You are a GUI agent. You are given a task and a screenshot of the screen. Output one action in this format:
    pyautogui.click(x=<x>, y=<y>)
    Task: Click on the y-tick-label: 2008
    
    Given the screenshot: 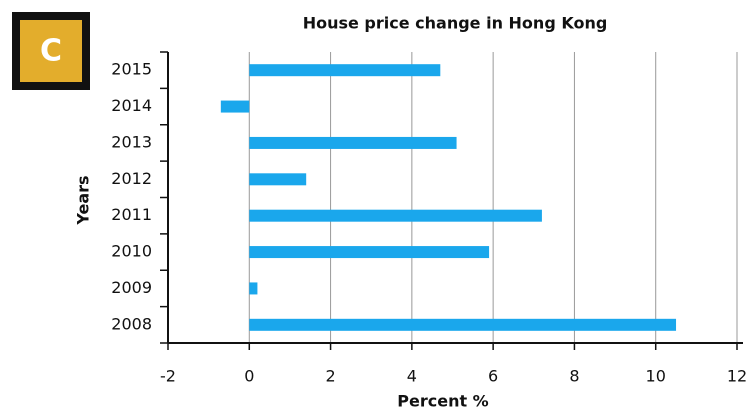 What is the action you would take?
    pyautogui.click(x=131, y=323)
    